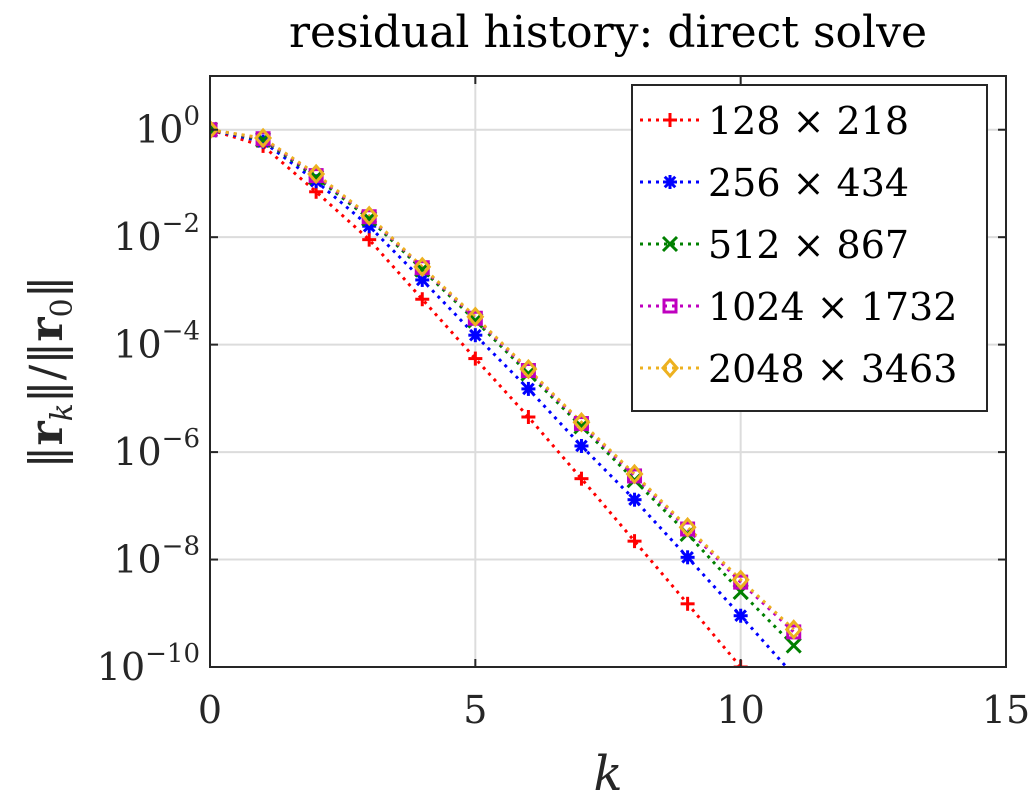  Describe the element at coordinates (808, 245) in the screenshot. I see `legend-label-3: 512 × 867` at that location.